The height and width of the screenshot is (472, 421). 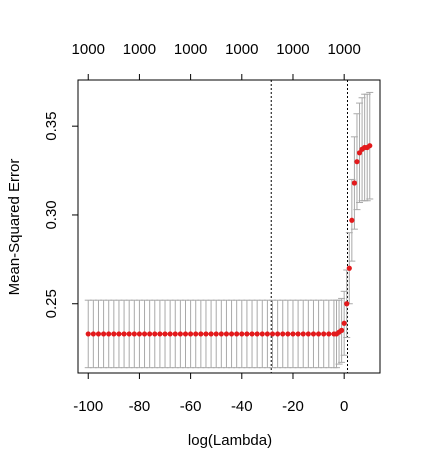 I want to click on reference-lines, so click(x=309, y=226).